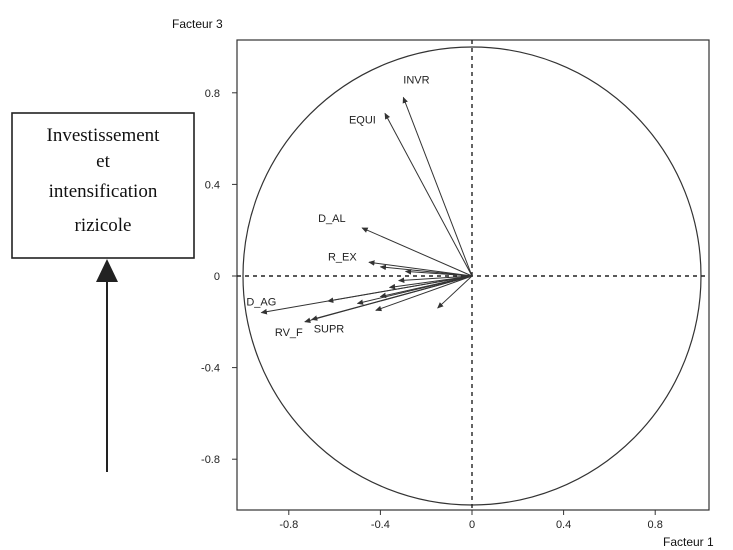 Image resolution: width=733 pixels, height=550 pixels. I want to click on y-tick-label: 0.8, so click(212, 94).